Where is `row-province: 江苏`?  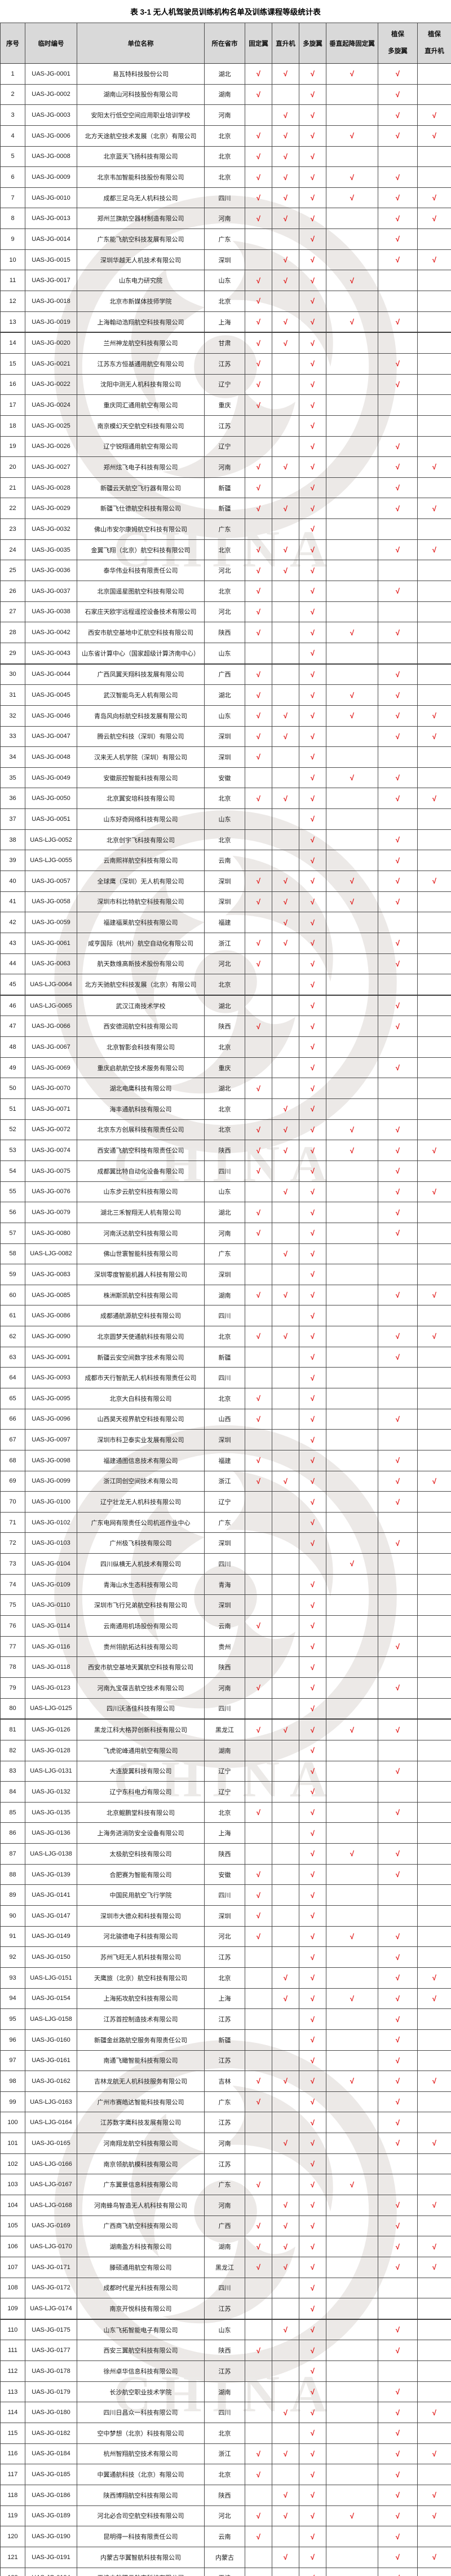
row-province: 江苏 is located at coordinates (224, 426).